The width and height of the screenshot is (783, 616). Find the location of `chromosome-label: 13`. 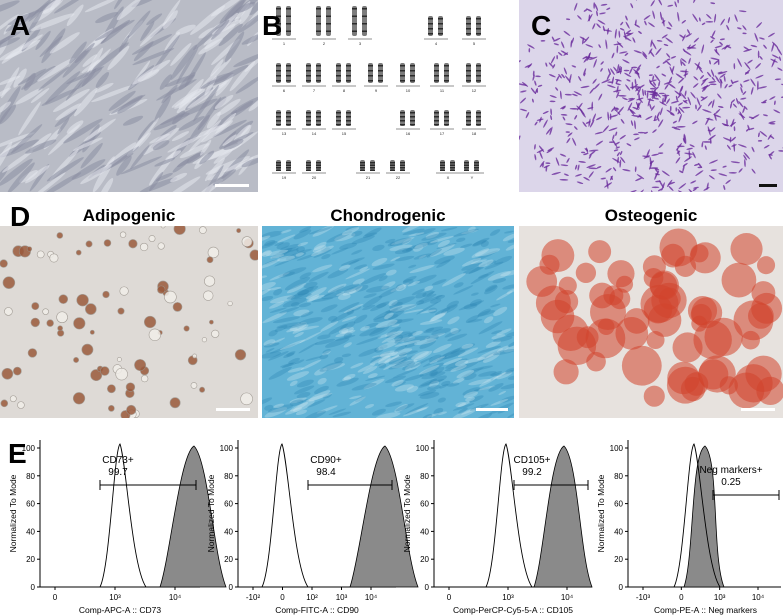

chromosome-label: 13 is located at coordinates (284, 133).